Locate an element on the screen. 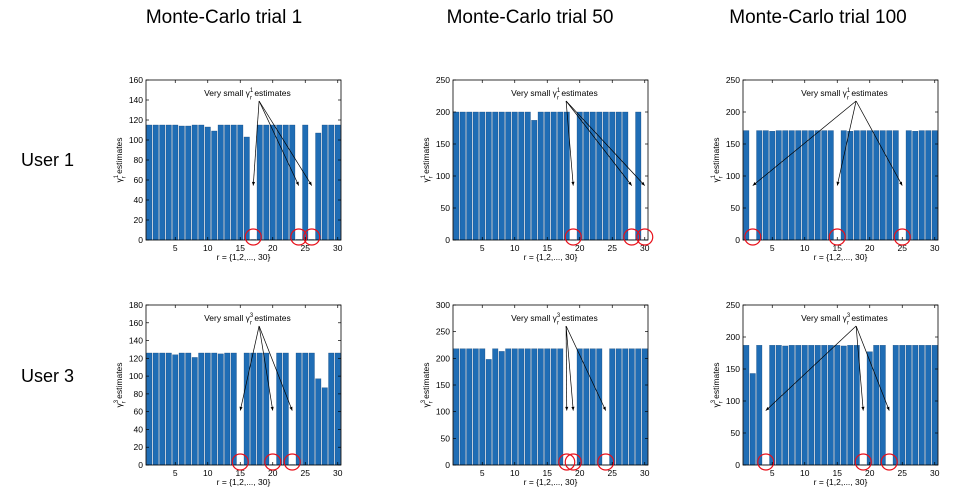 Image resolution: width=969 pixels, height=501 pixels. y-tick-label: 80 is located at coordinates (139, 394).